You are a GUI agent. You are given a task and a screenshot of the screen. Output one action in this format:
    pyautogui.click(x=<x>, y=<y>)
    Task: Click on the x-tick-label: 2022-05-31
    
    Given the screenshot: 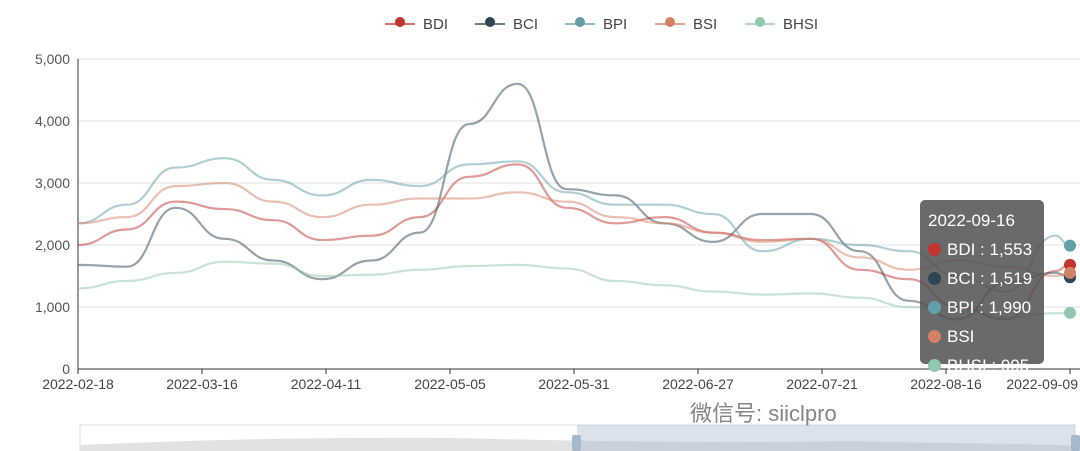 What is the action you would take?
    pyautogui.click(x=574, y=384)
    